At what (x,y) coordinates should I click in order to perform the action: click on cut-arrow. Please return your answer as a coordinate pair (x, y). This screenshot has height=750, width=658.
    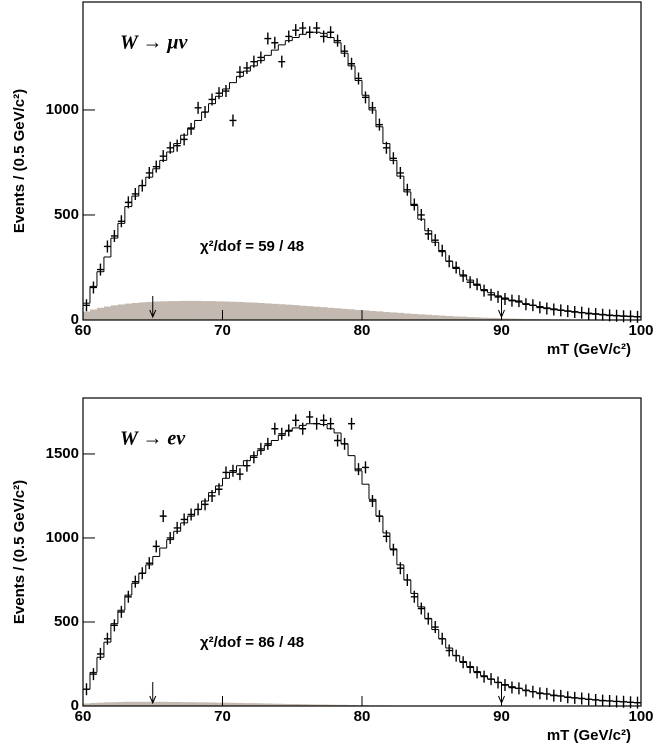
    Looking at the image, I should click on (153, 693).